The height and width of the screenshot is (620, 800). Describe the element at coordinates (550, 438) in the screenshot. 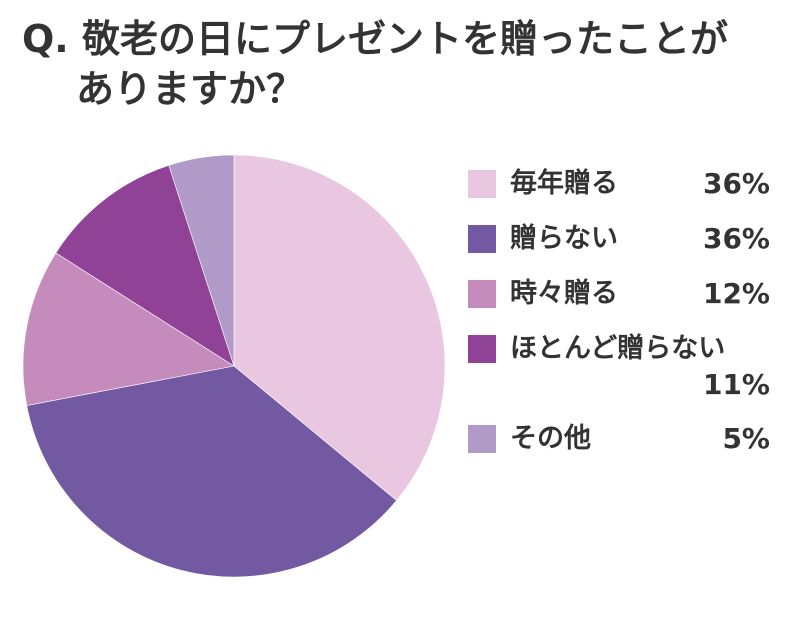

I see `legend-label-other: その他` at that location.